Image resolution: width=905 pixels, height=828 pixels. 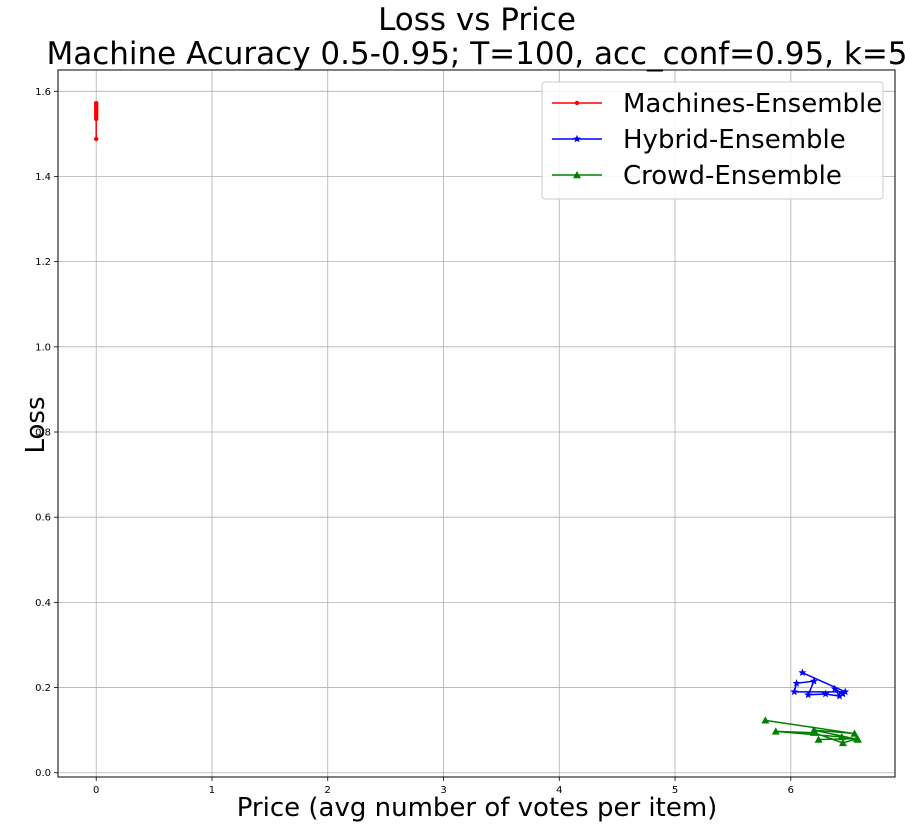 I want to click on x-tick-label: 3, so click(x=443, y=790).